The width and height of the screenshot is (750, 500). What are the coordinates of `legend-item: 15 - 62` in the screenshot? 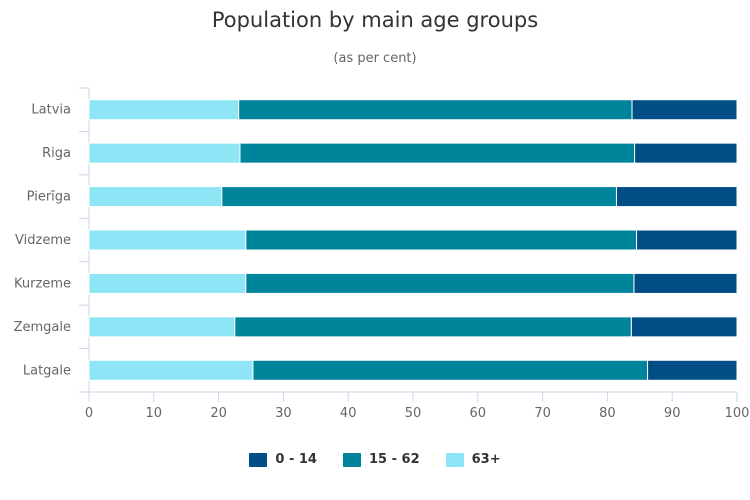 It's located at (381, 459).